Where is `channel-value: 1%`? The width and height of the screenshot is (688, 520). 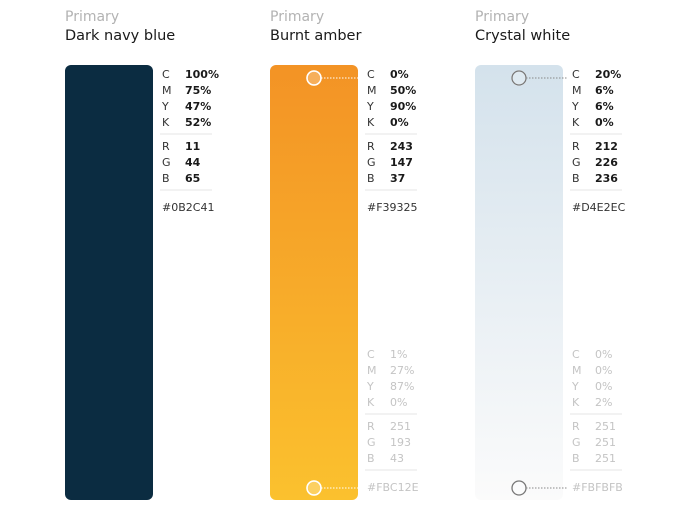 channel-value: 1% is located at coordinates (398, 354).